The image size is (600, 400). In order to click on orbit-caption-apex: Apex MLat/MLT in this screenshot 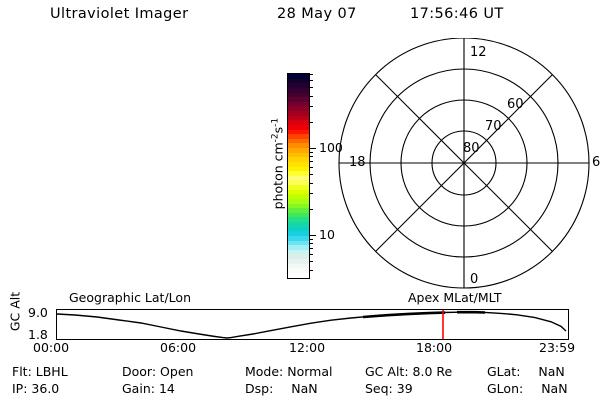, I will do `click(455, 297)`.